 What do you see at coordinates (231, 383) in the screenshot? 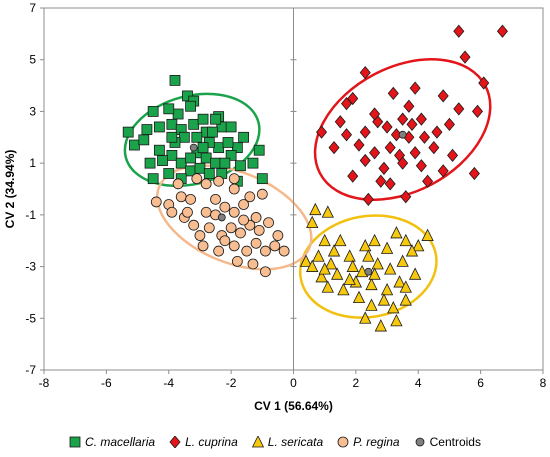
I see `x-tick-label: -2` at bounding box center [231, 383].